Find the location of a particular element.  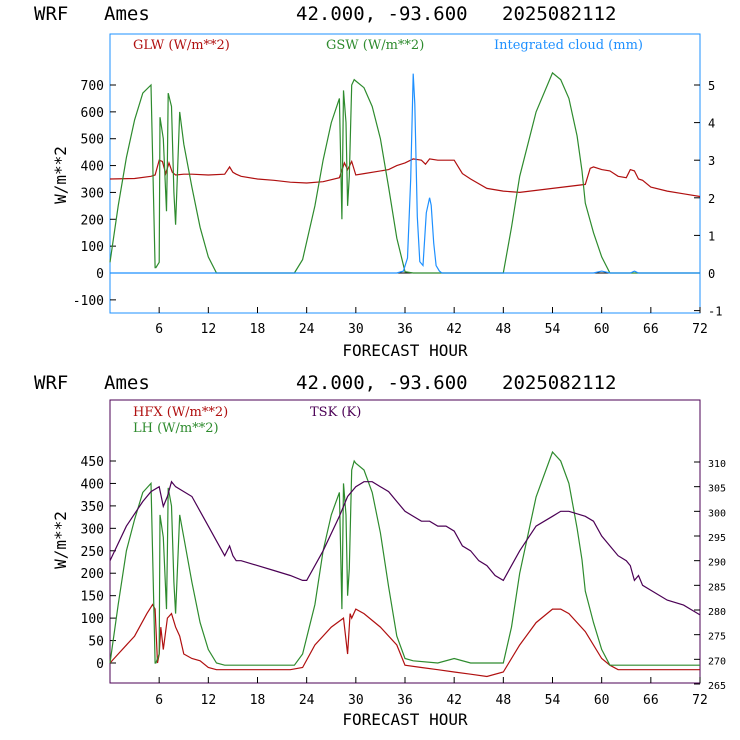

chart1-legend-entry-2: GSW (W/m**2) is located at coordinates (375, 45).